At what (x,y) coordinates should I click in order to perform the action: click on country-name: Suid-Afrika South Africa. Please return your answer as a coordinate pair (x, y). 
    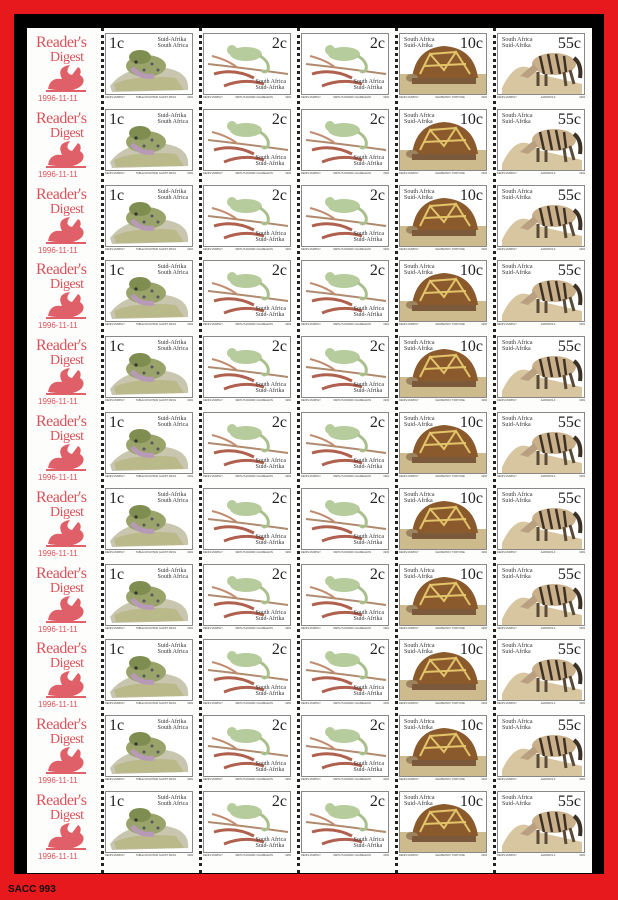
    Looking at the image, I should click on (173, 346).